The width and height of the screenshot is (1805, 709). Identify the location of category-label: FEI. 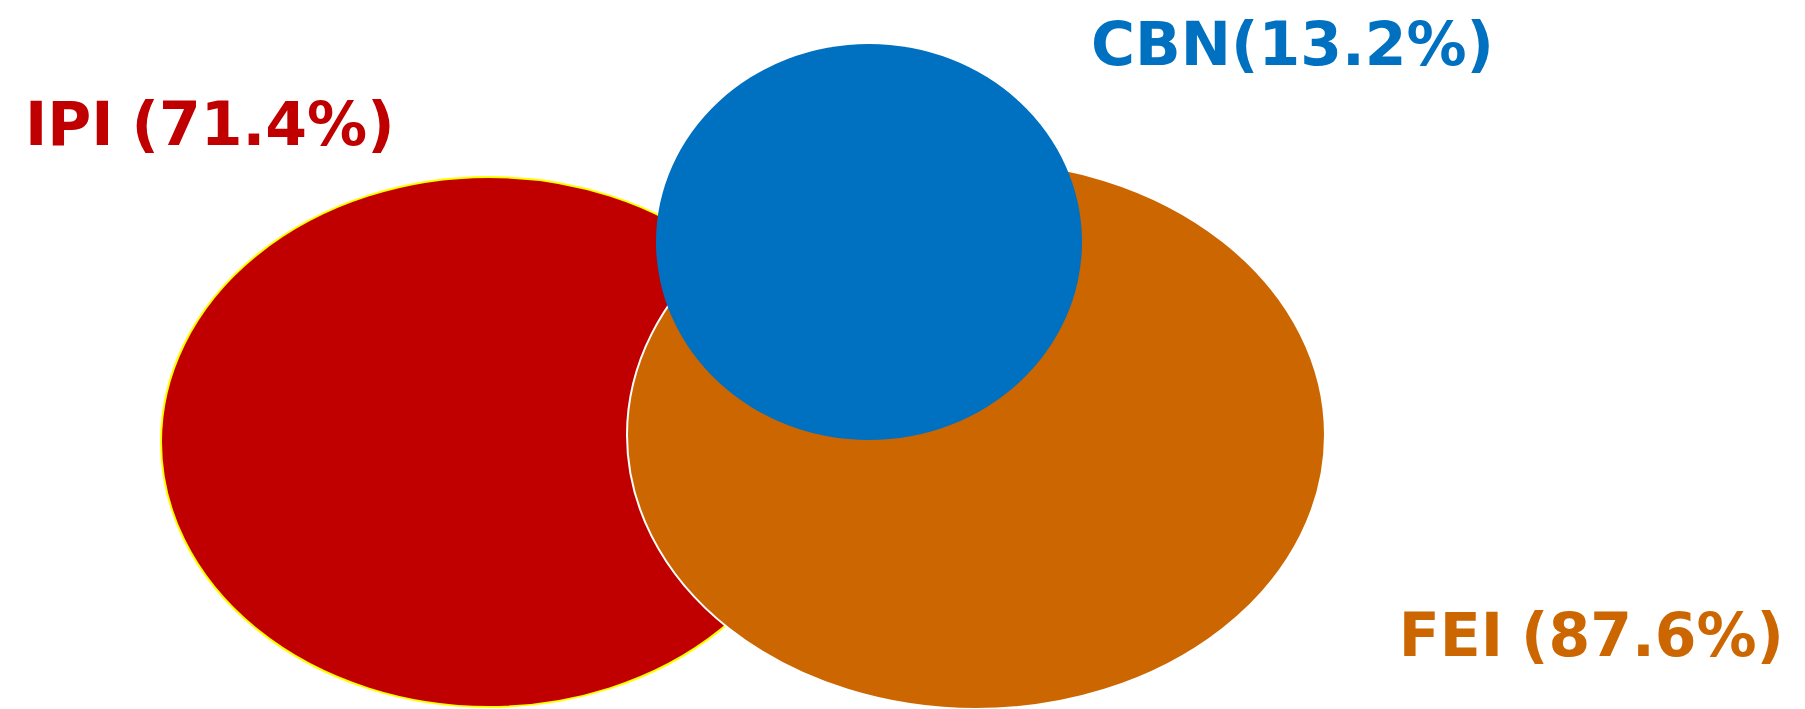
(1450, 635).